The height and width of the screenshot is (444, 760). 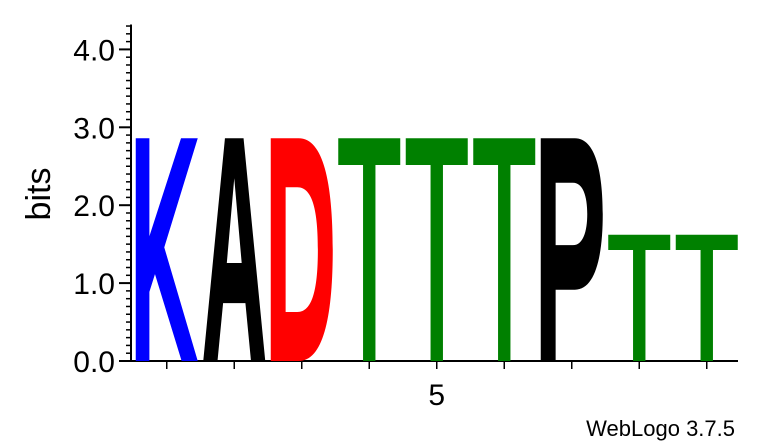 What do you see at coordinates (39, 194) in the screenshot?
I see `y-axis-label: bits` at bounding box center [39, 194].